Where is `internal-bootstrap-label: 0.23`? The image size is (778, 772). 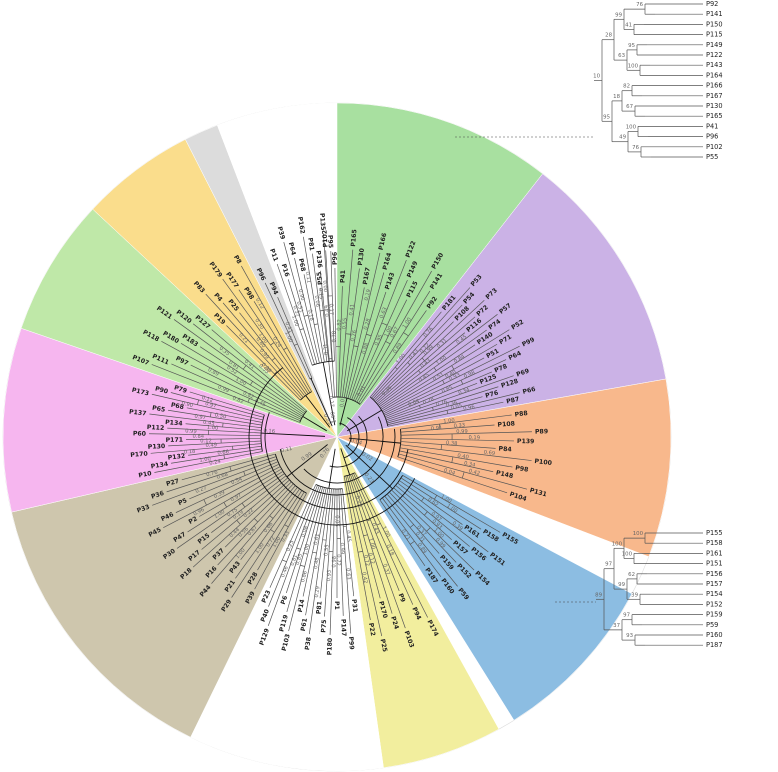
internal-bootstrap-label: 0.23 is located at coordinates (327, 419).